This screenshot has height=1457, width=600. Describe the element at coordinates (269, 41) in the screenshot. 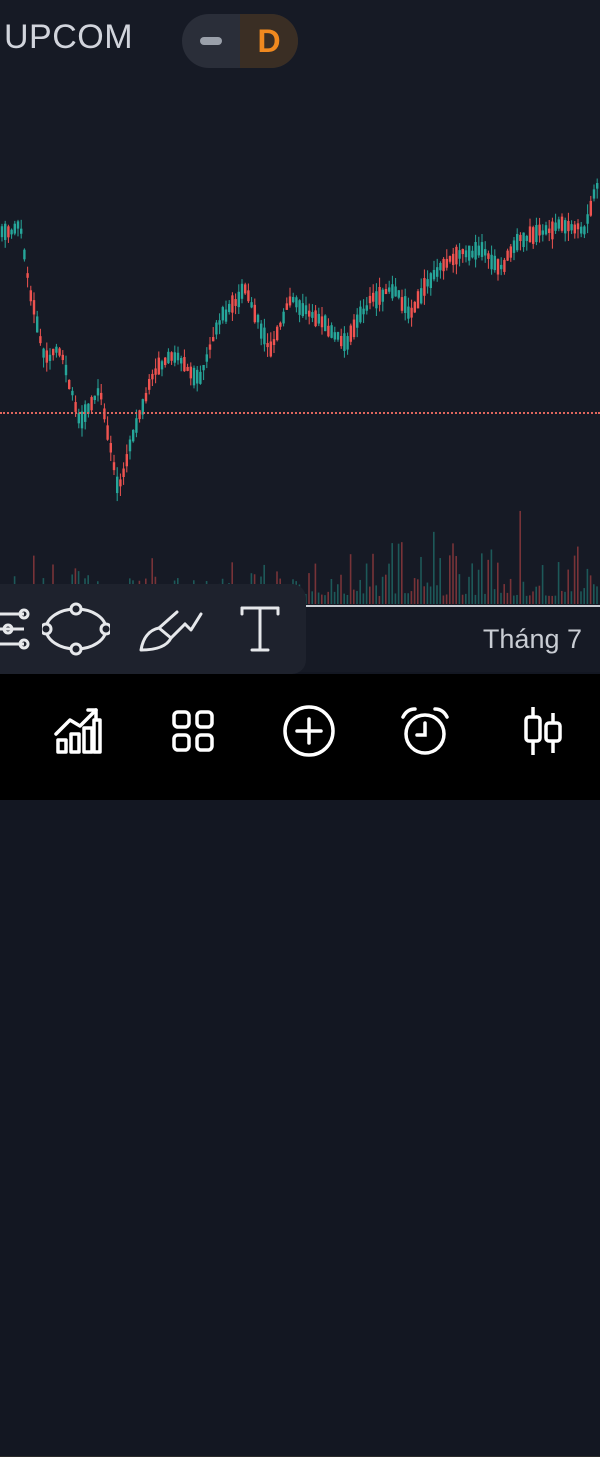

I see `timeframe-button: D` at that location.